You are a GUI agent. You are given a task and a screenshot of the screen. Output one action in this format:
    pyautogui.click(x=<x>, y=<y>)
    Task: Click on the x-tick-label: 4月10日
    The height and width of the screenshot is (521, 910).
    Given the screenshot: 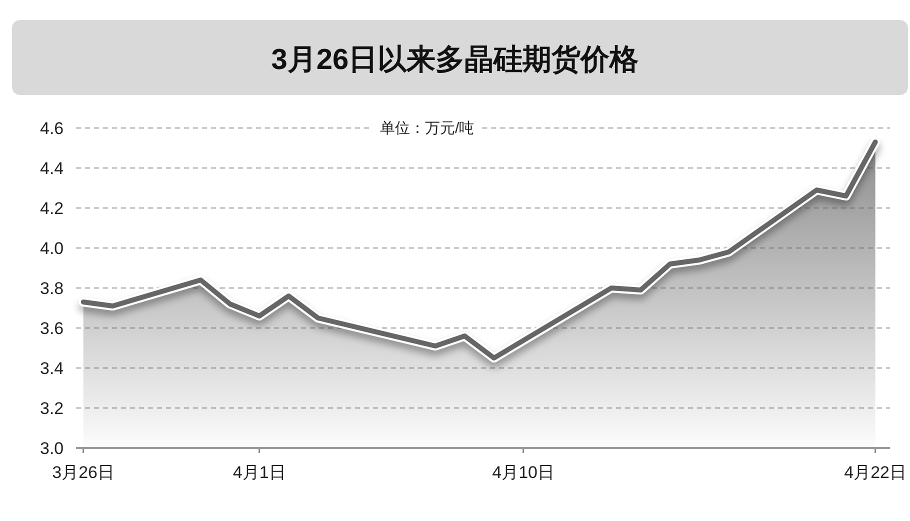 What is the action you would take?
    pyautogui.click(x=523, y=472)
    